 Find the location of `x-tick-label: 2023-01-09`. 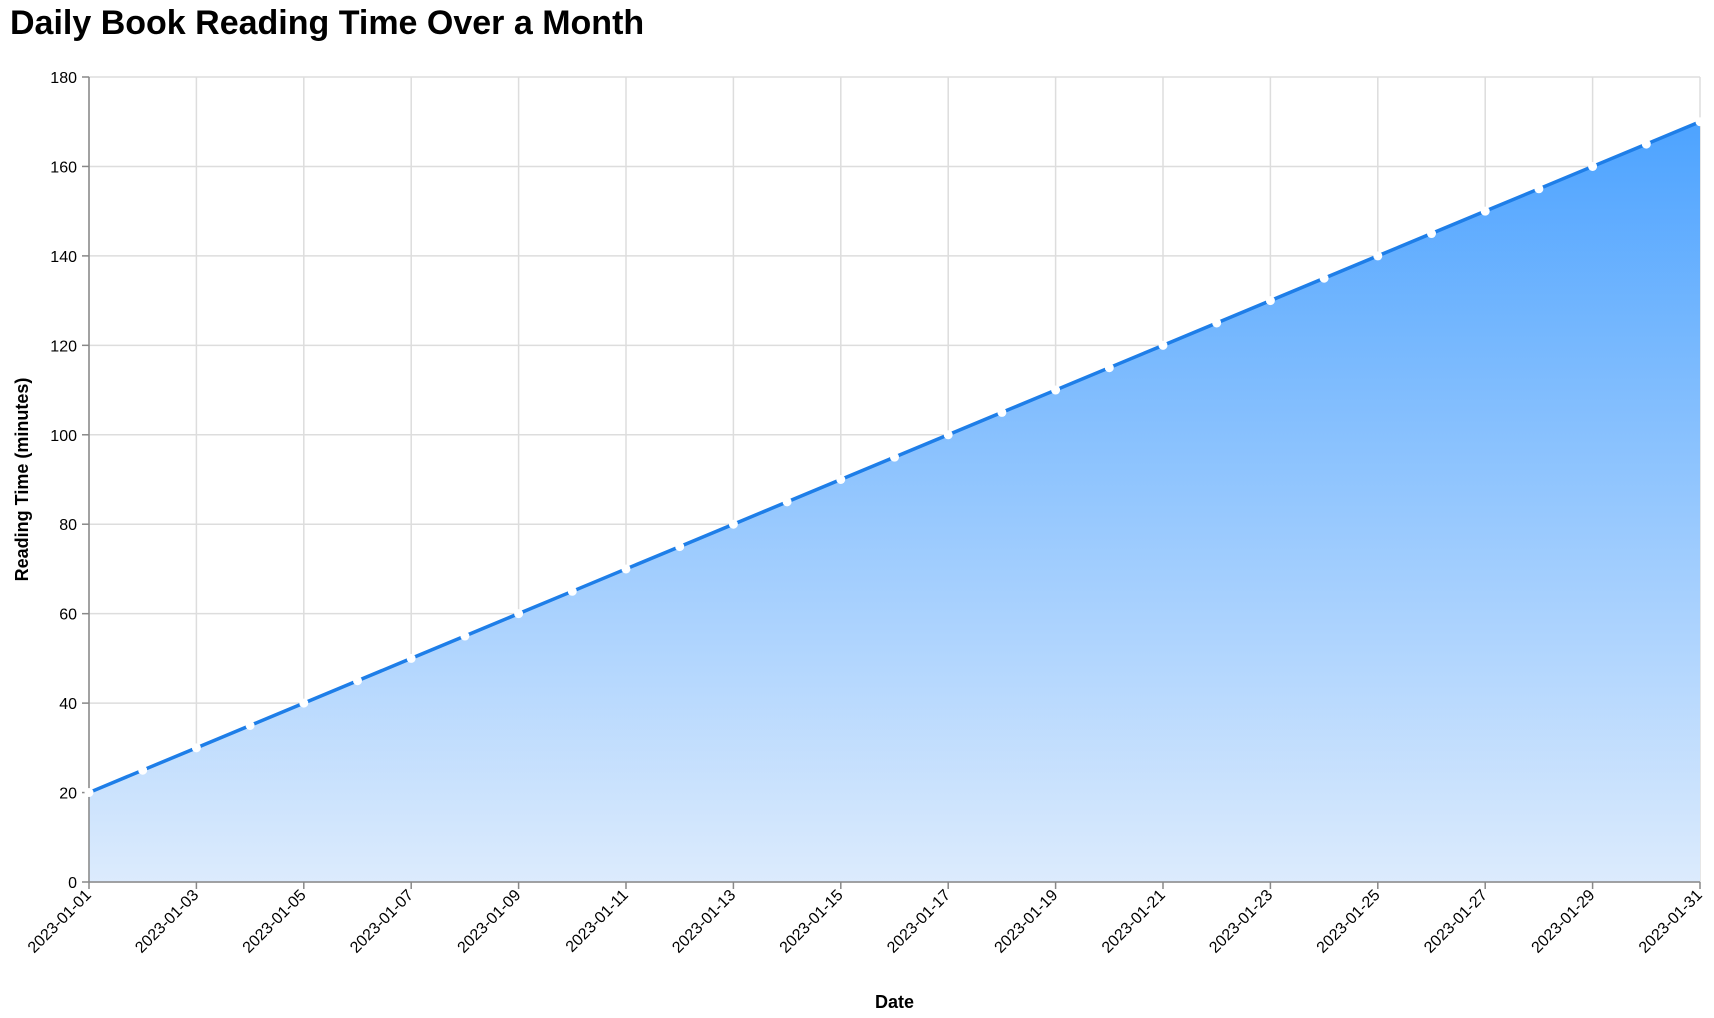

x-tick-label: 2023-01-09 is located at coordinates (490, 922).